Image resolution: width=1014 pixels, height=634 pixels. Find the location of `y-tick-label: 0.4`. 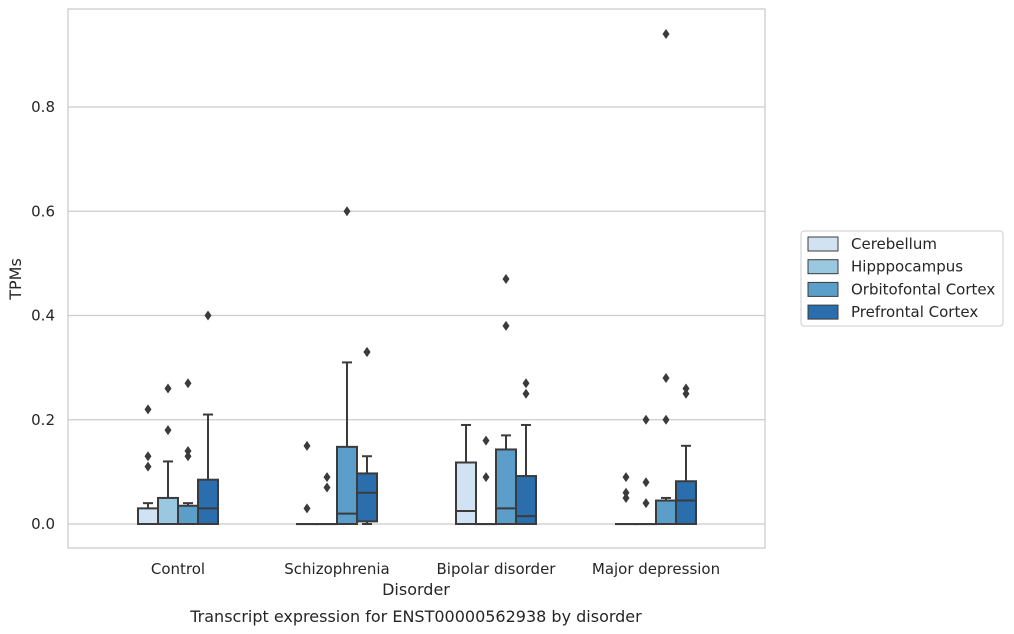

y-tick-label: 0.4 is located at coordinates (43, 316).